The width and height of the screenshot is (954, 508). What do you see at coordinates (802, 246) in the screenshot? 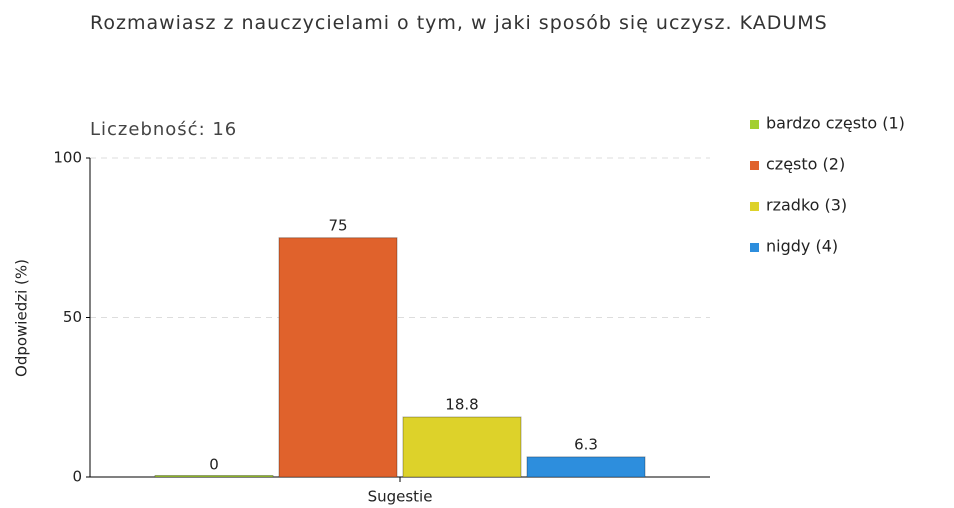
I see `legend-label: nigdy (4)` at bounding box center [802, 246].